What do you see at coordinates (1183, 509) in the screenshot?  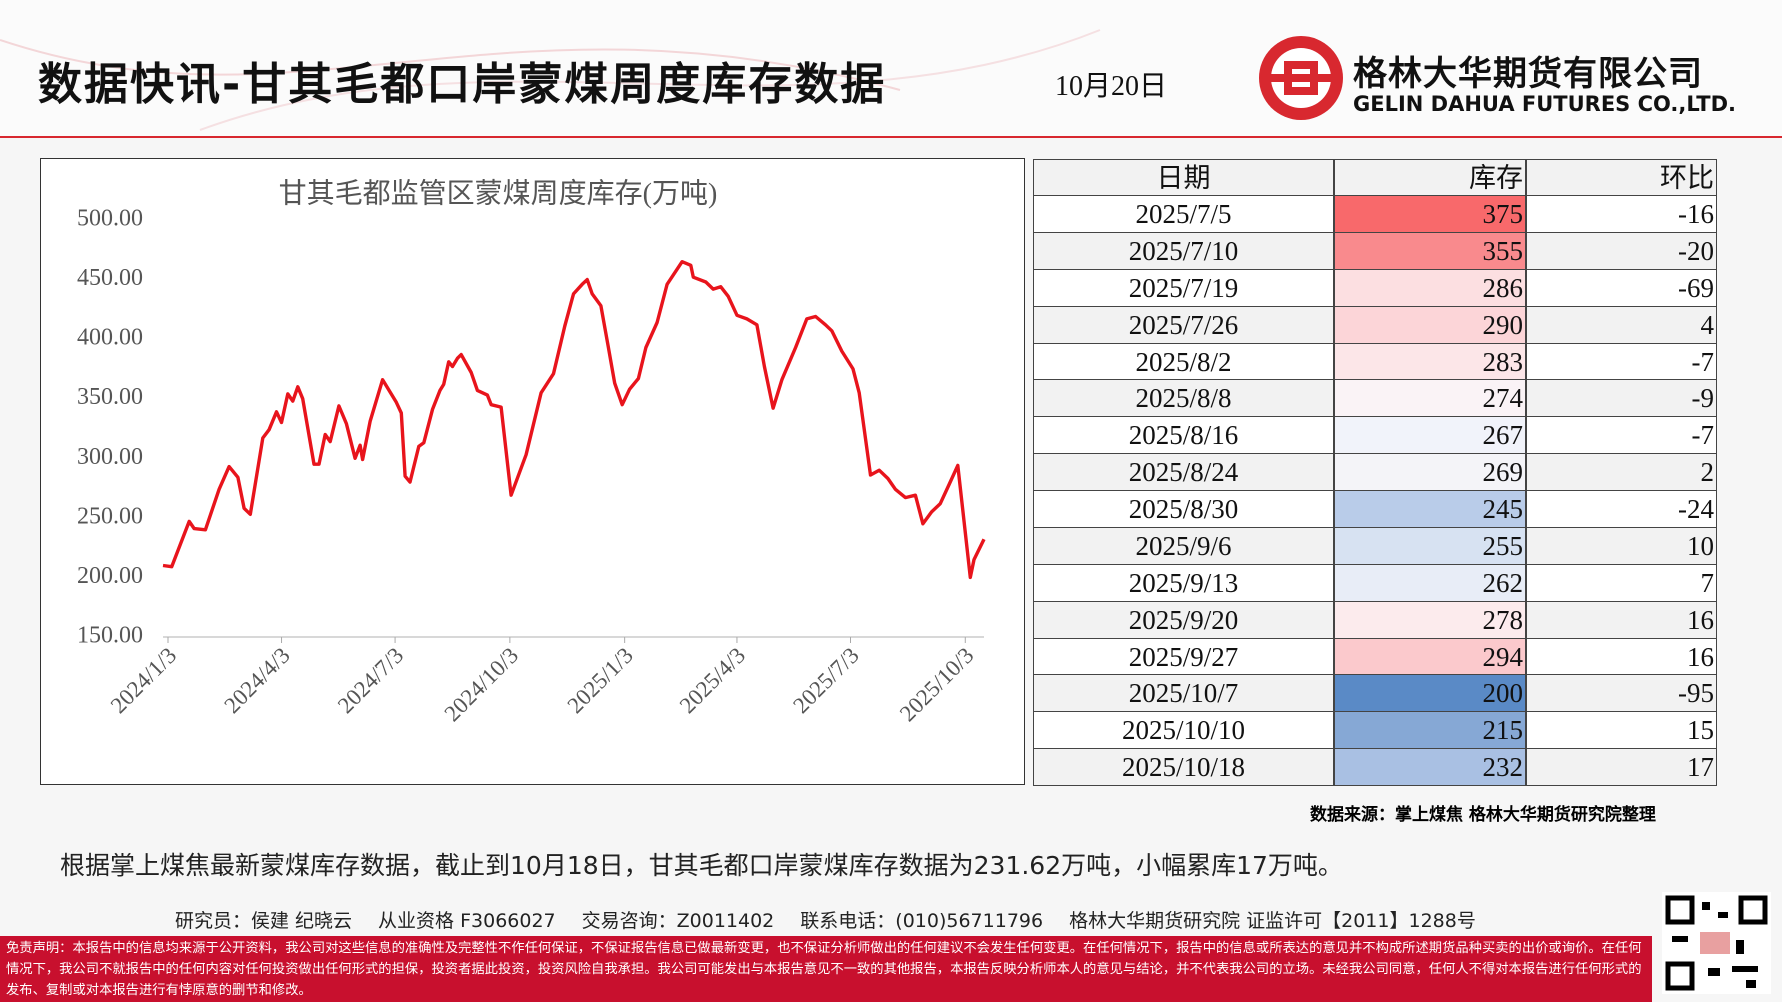 I see `date-cell: 2025/8/30` at bounding box center [1183, 509].